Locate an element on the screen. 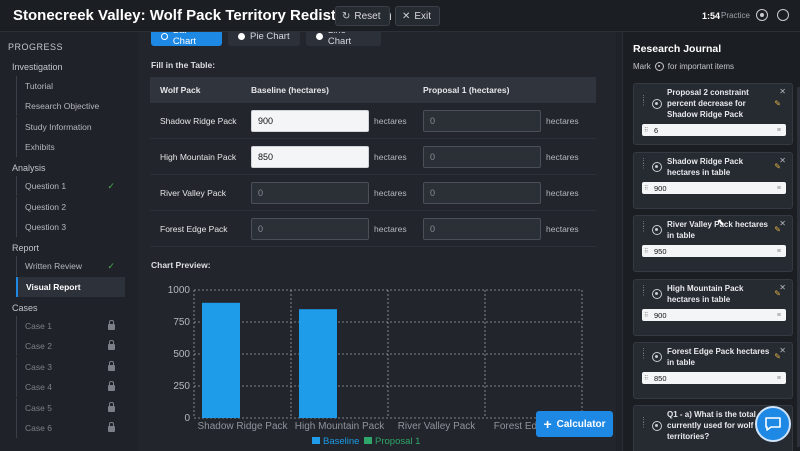  chart-preview-label: Chart Preview: is located at coordinates (181, 265).